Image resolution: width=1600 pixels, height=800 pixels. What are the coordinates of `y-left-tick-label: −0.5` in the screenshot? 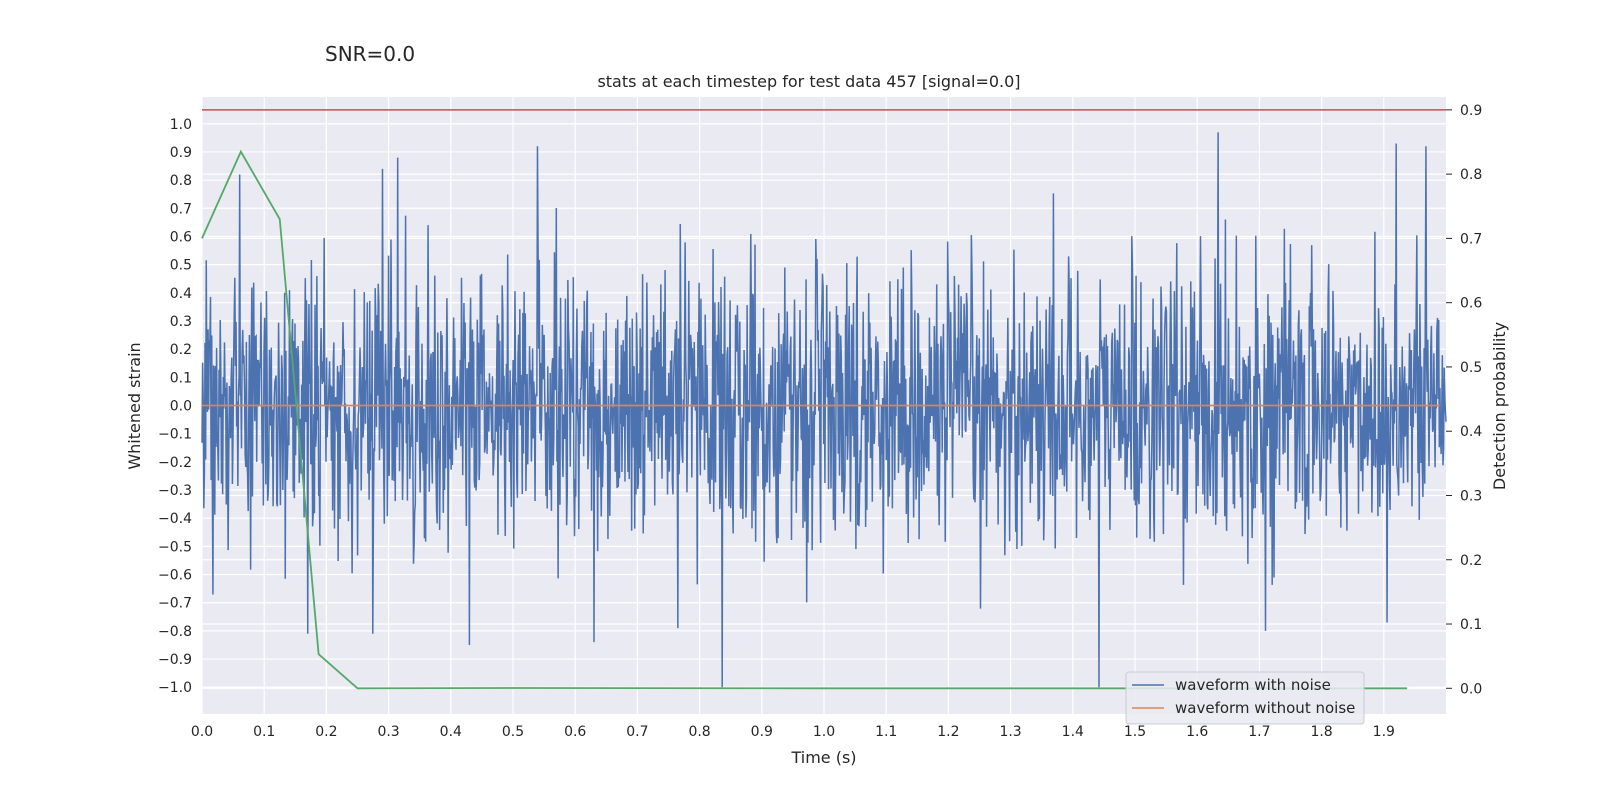 It's located at (175, 547).